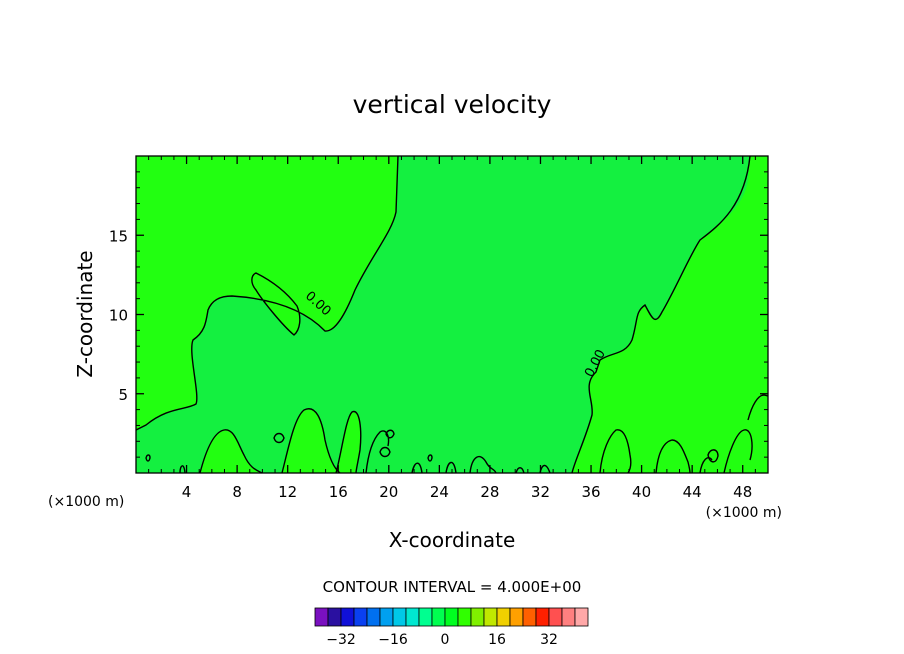  Describe the element at coordinates (445, 640) in the screenshot. I see `colorbar-tick-label: 0` at that location.